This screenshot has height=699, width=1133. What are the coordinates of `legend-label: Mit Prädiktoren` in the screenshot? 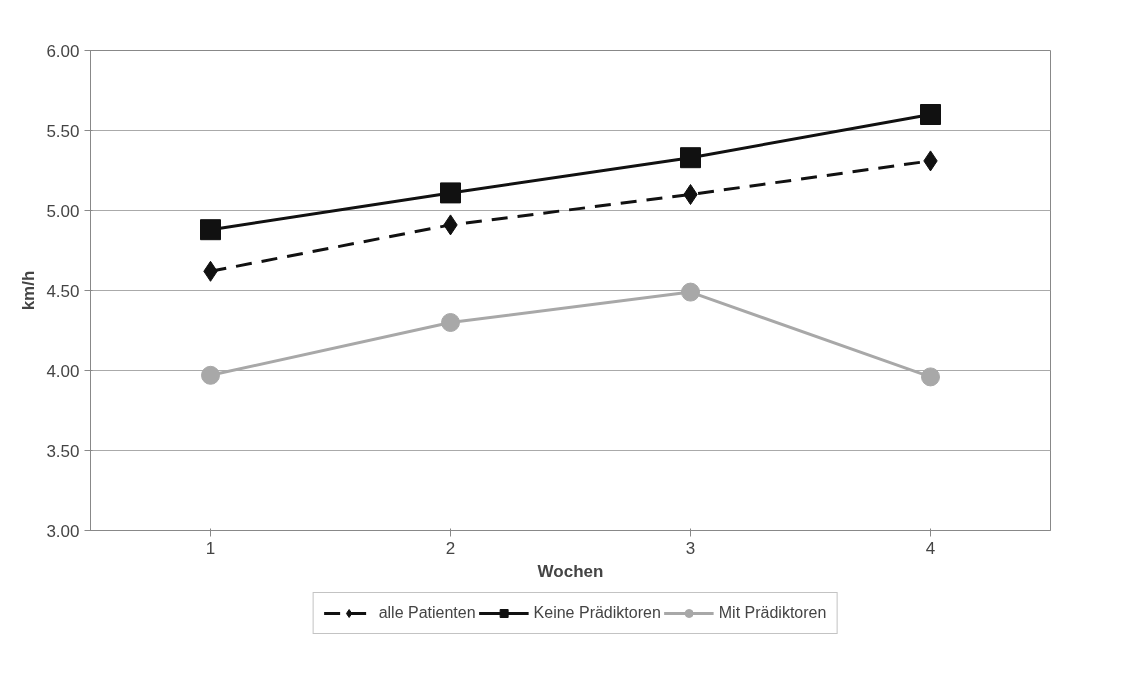 It's located at (772, 613).